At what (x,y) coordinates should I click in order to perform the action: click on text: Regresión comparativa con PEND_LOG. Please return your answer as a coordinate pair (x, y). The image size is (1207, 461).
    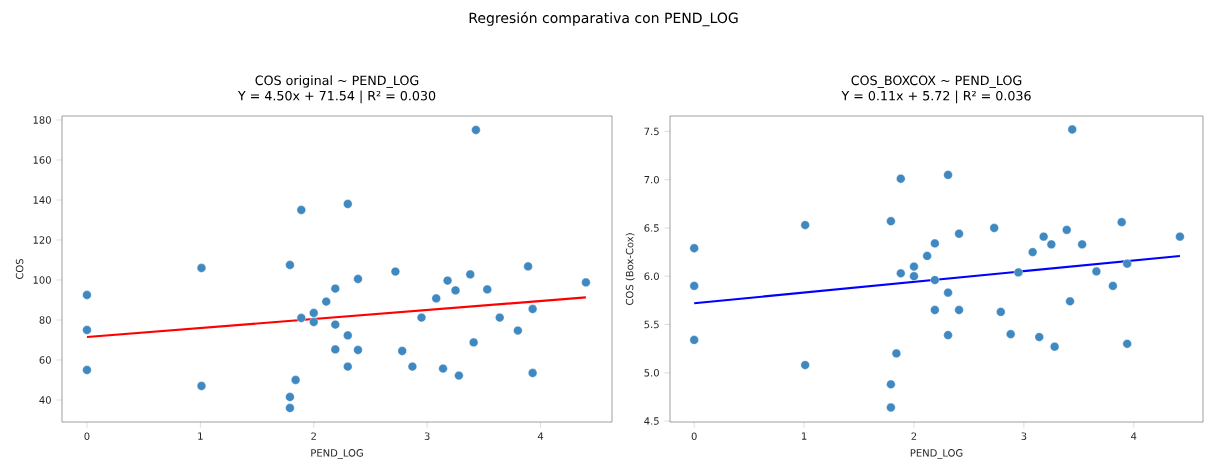
    Looking at the image, I should click on (603, 19).